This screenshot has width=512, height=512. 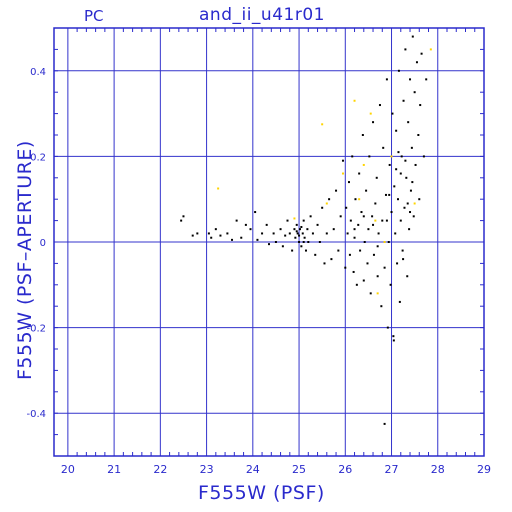 What do you see at coordinates (262, 15) in the screenshot?
I see `chart-title: and_ii_u41r01` at bounding box center [262, 15].